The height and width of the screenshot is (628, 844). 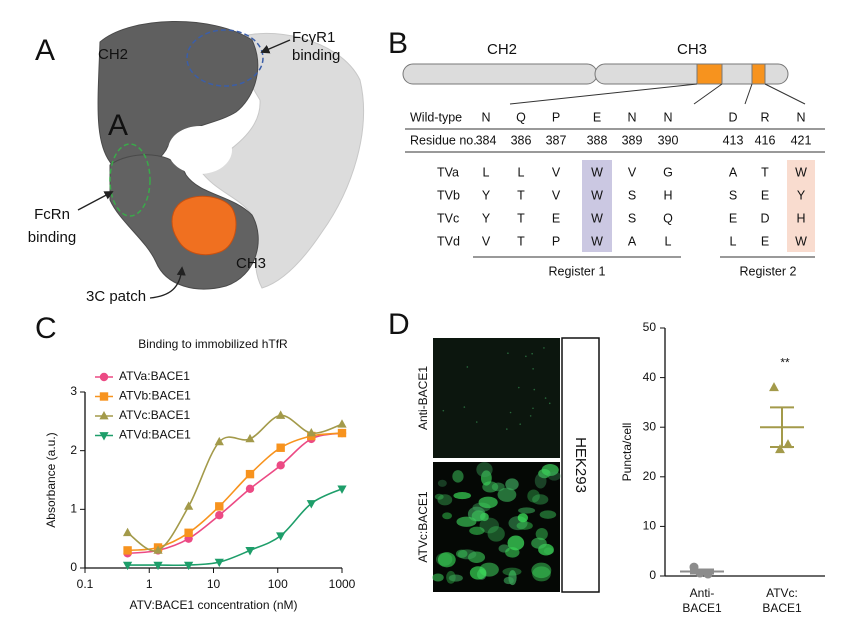 What do you see at coordinates (73, 509) in the screenshot?
I see `y-tick-label: 1` at bounding box center [73, 509].